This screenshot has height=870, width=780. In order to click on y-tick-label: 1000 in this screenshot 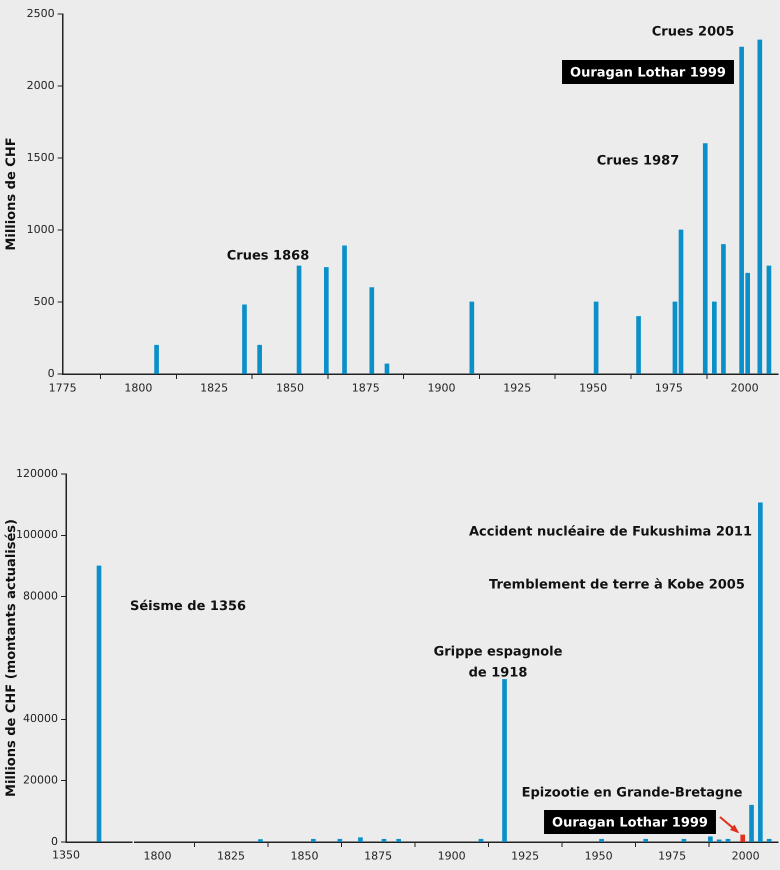, I will do `click(40, 229)`.